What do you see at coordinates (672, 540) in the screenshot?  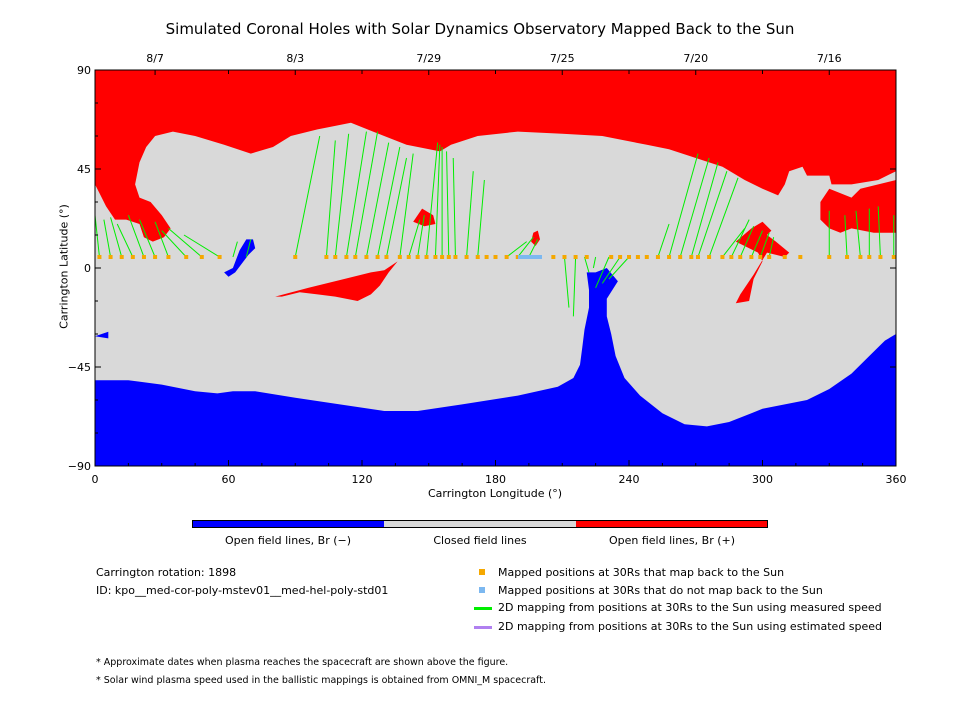 I see `colorbar-label-positive: Open field lines, Br (+)` at bounding box center [672, 540].